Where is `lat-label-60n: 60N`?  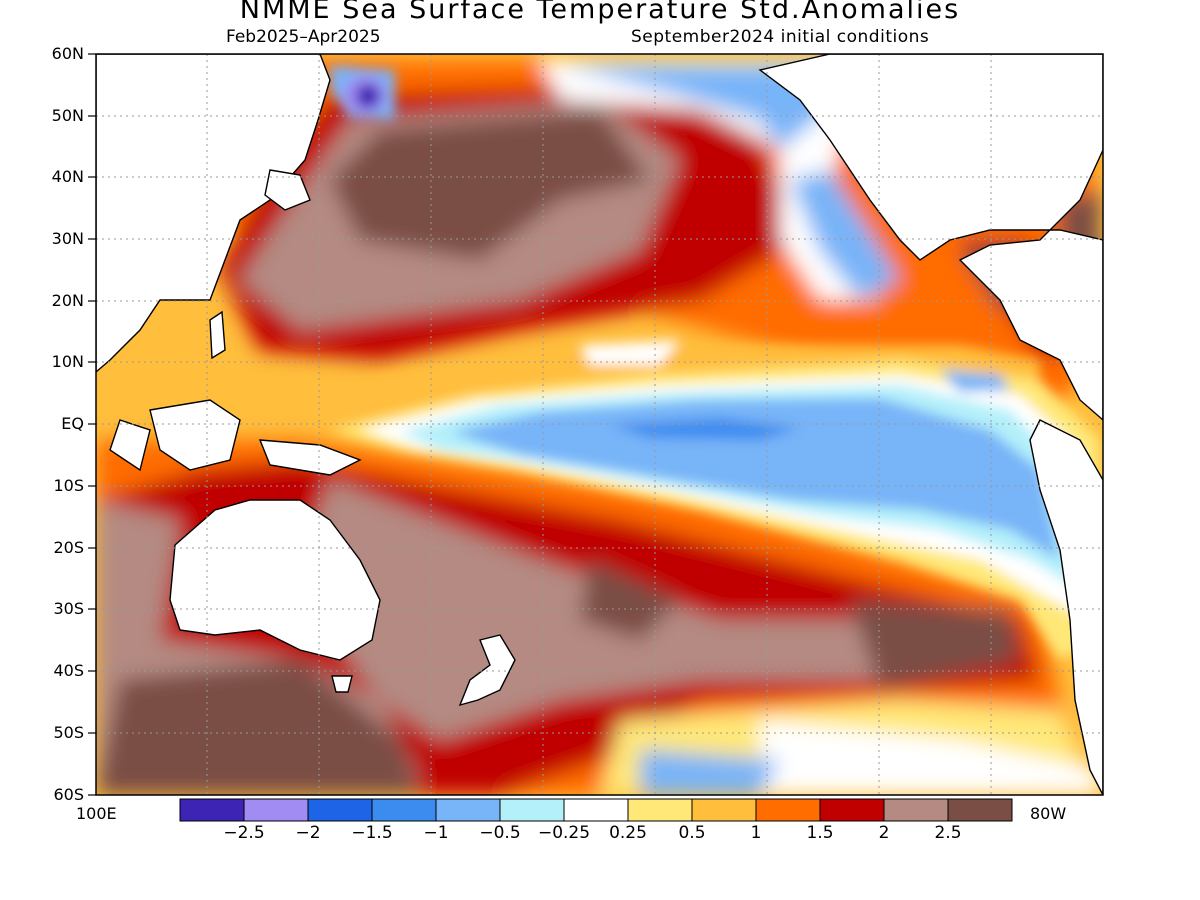
lat-label-60n: 60N is located at coordinates (67, 53).